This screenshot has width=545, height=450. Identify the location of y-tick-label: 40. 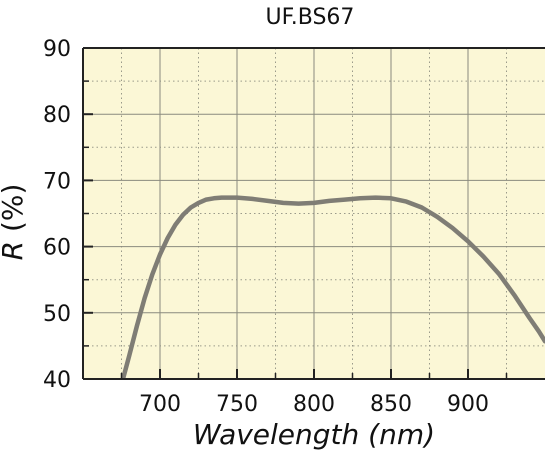
(57, 380).